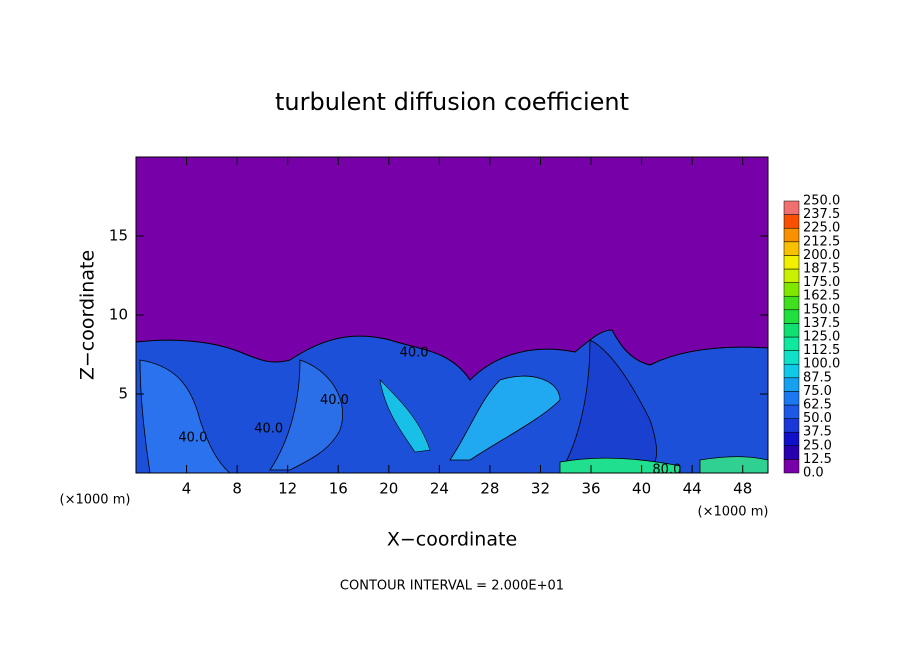  I want to click on colorbar-label: 250.0, so click(821, 201).